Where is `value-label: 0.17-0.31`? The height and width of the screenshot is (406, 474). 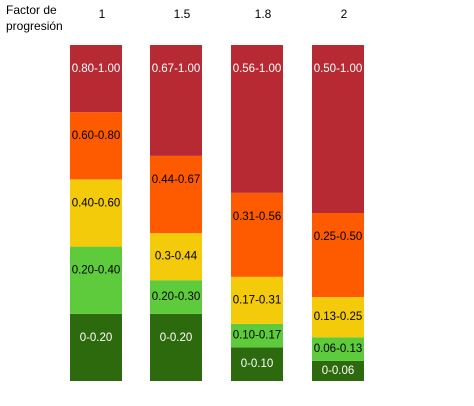
value-label: 0.17-0.31 is located at coordinates (257, 300).